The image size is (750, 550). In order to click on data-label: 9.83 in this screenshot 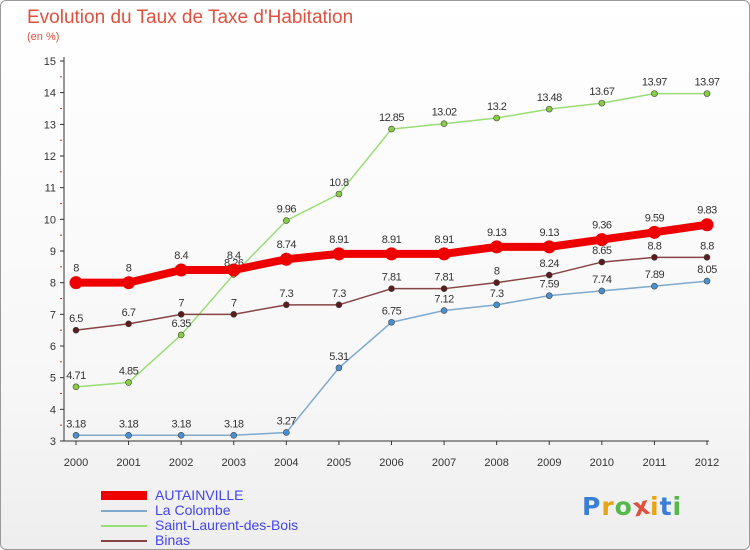, I will do `click(707, 211)`.